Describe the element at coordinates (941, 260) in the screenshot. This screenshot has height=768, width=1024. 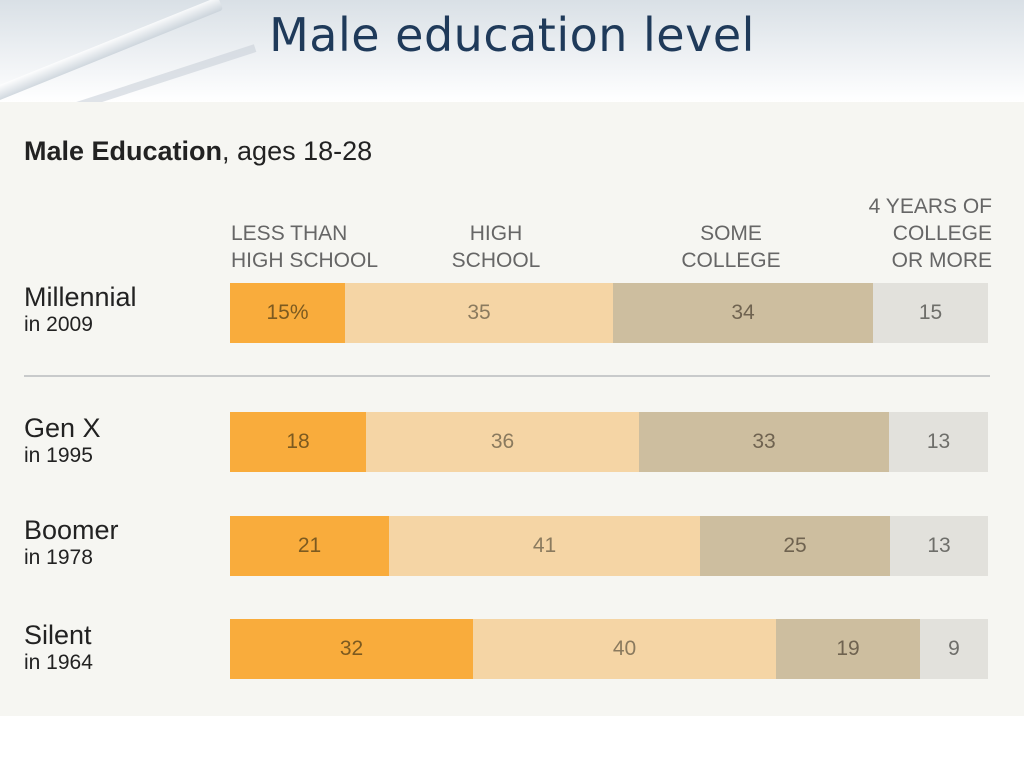
I see `column-header-line: OR MORE` at that location.